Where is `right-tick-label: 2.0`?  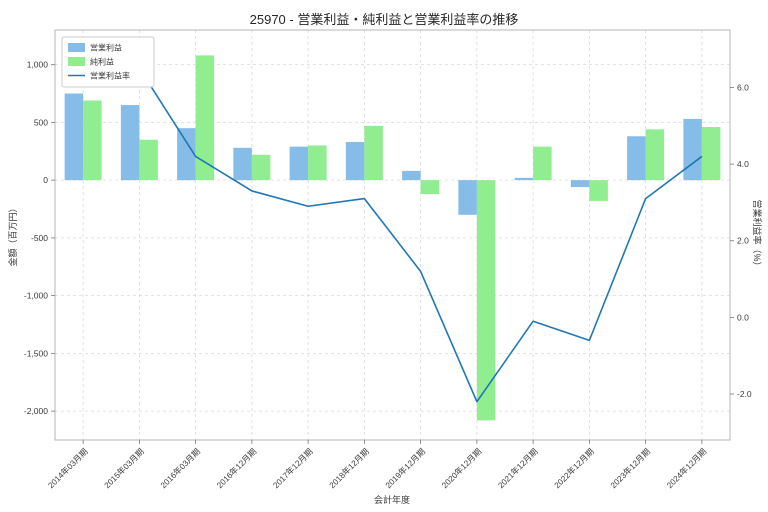 right-tick-label: 2.0 is located at coordinates (743, 241).